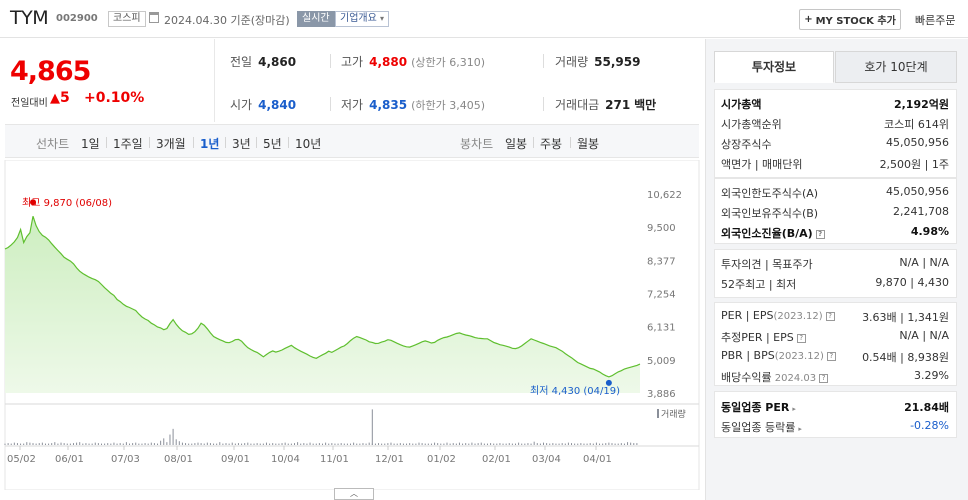  I want to click on chevron-down-icon: ▾, so click(382, 18).